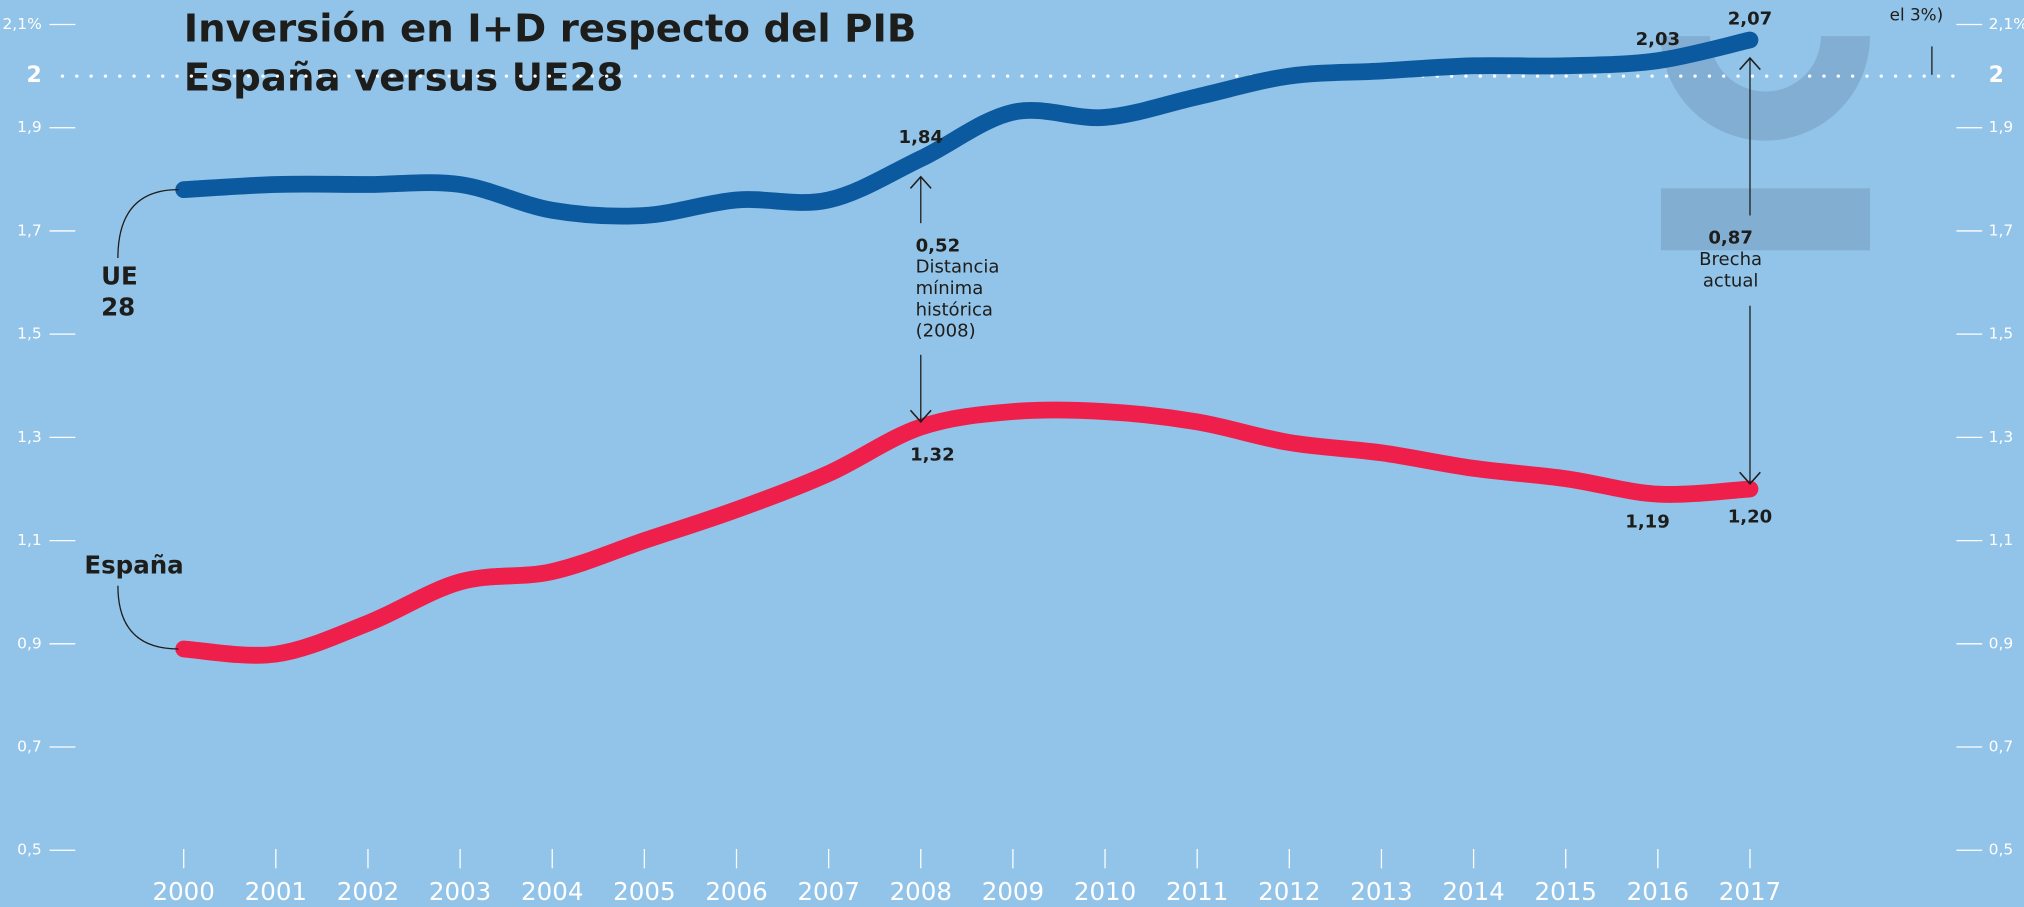 The width and height of the screenshot is (2024, 907). What do you see at coordinates (1658, 891) in the screenshot?
I see `x-tick-label: 2016` at bounding box center [1658, 891].